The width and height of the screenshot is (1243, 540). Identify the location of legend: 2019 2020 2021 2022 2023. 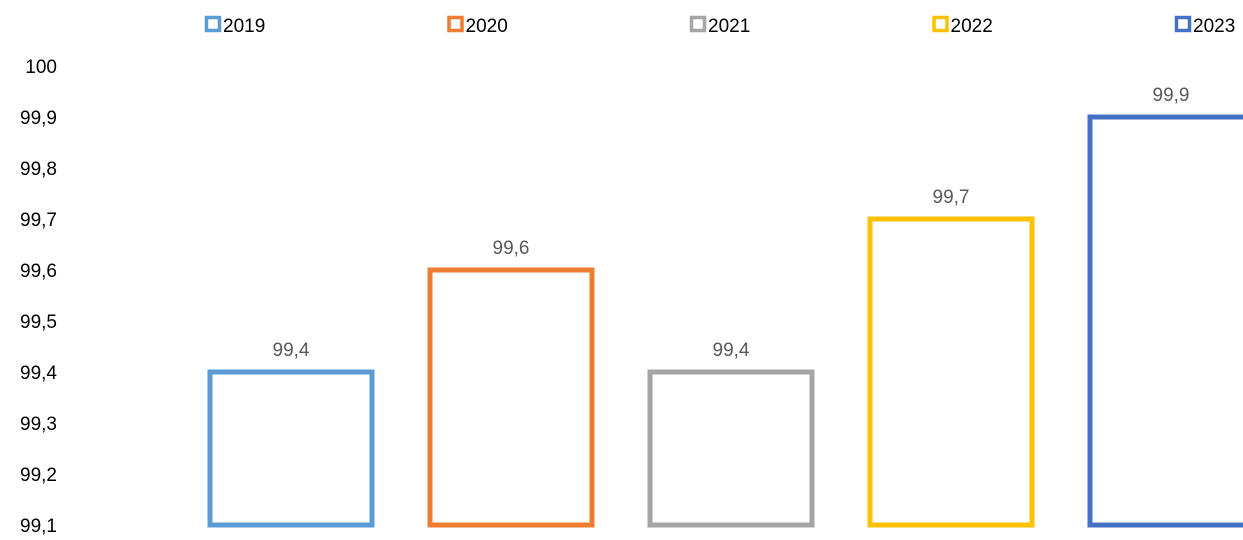
(719, 26).